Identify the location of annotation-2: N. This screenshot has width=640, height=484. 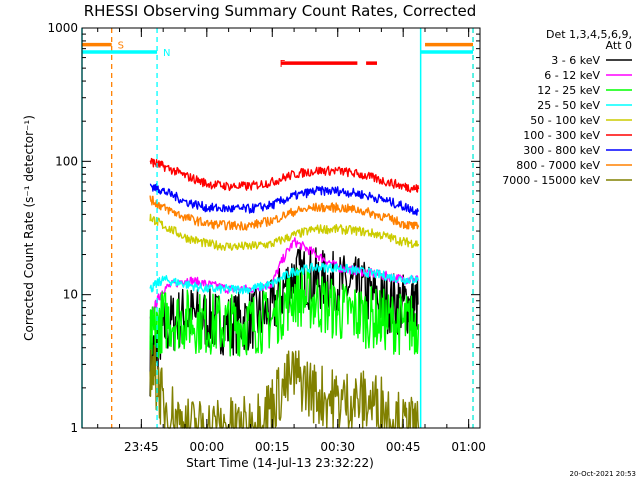
(166, 53).